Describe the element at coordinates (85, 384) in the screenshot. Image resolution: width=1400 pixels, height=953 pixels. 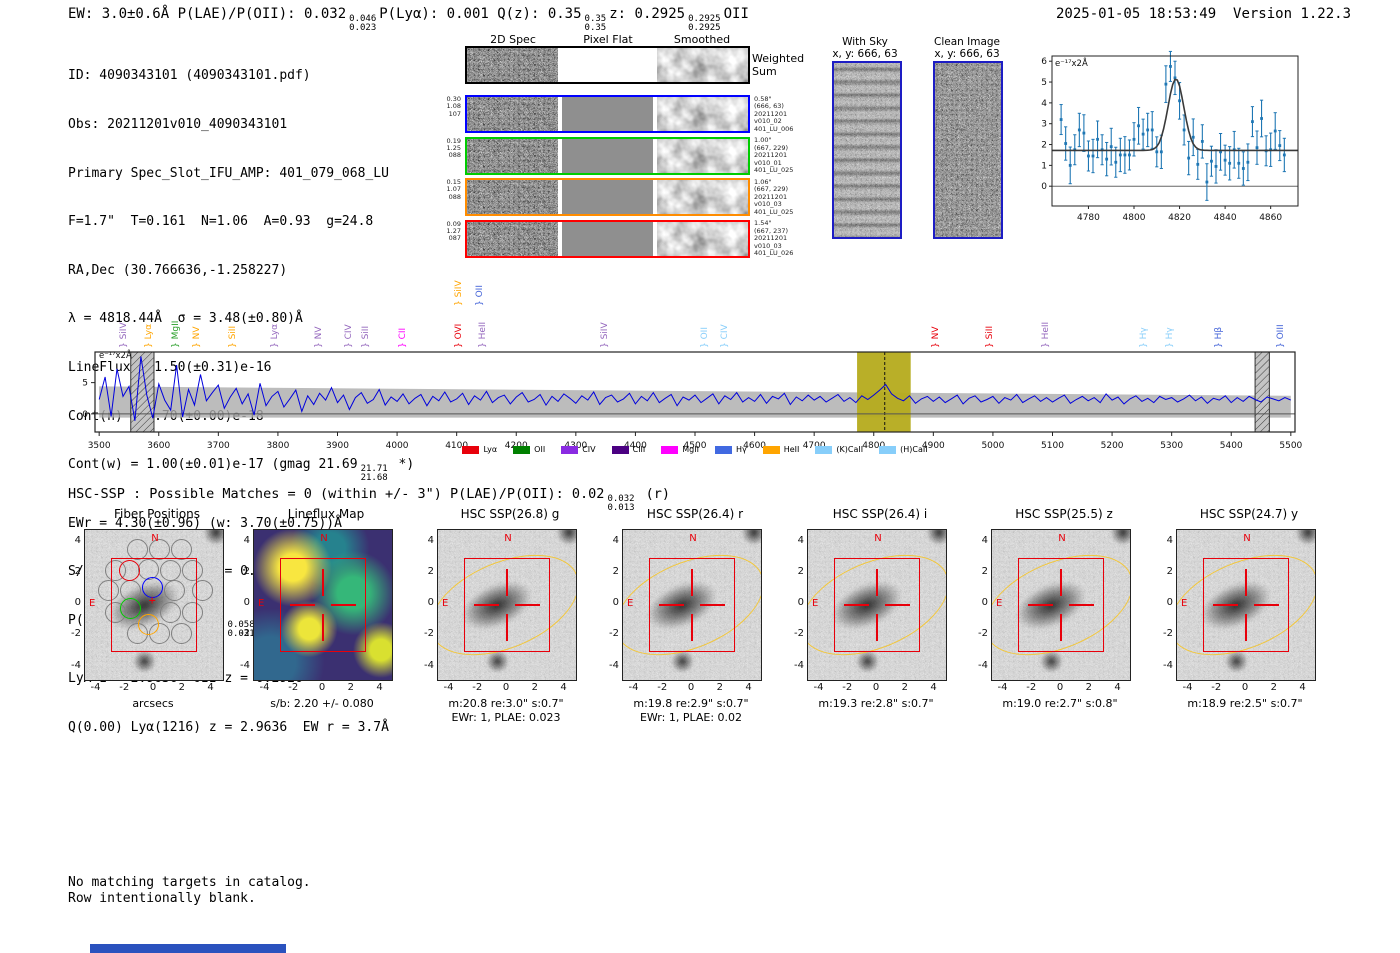
I see `svg-text: 5` at that location.